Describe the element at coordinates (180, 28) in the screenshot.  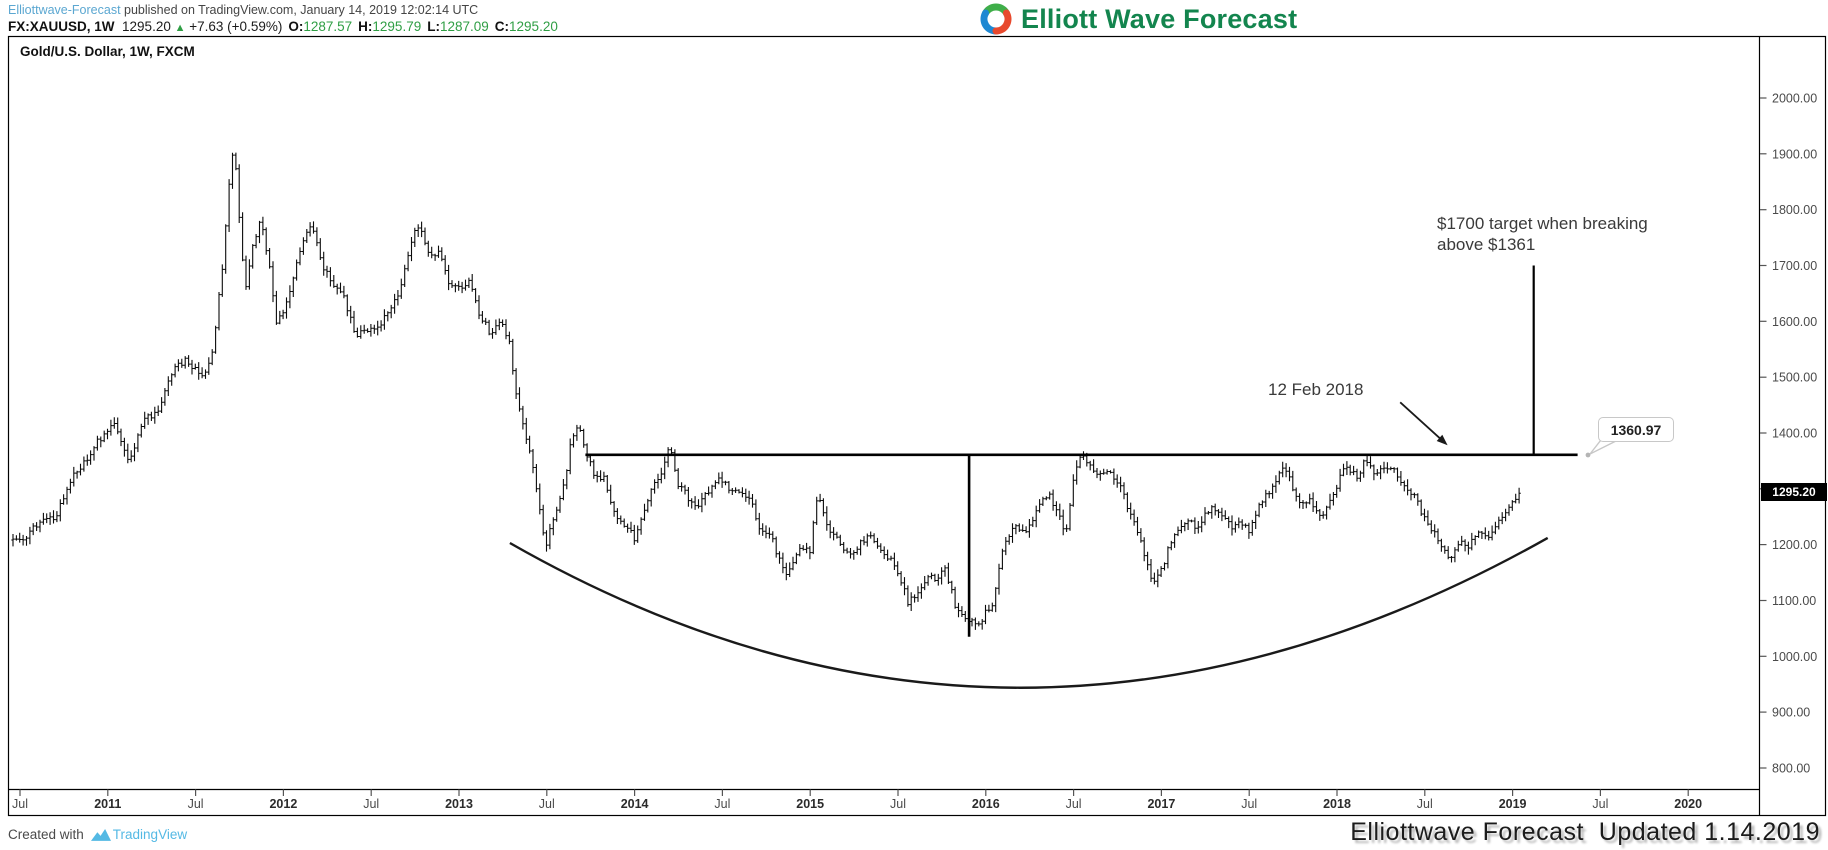
I see `up-arrow-icon: ▲` at that location.